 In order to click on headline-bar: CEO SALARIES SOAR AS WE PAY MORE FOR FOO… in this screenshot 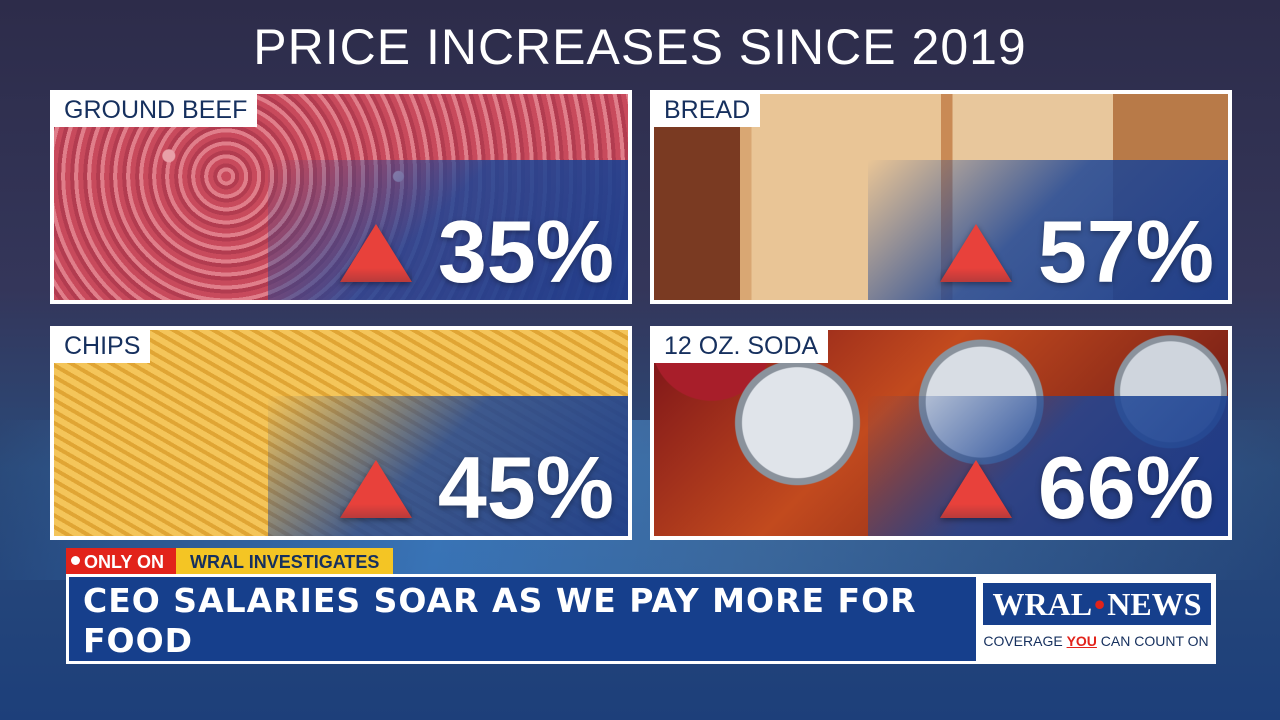, I will do `click(521, 619)`.